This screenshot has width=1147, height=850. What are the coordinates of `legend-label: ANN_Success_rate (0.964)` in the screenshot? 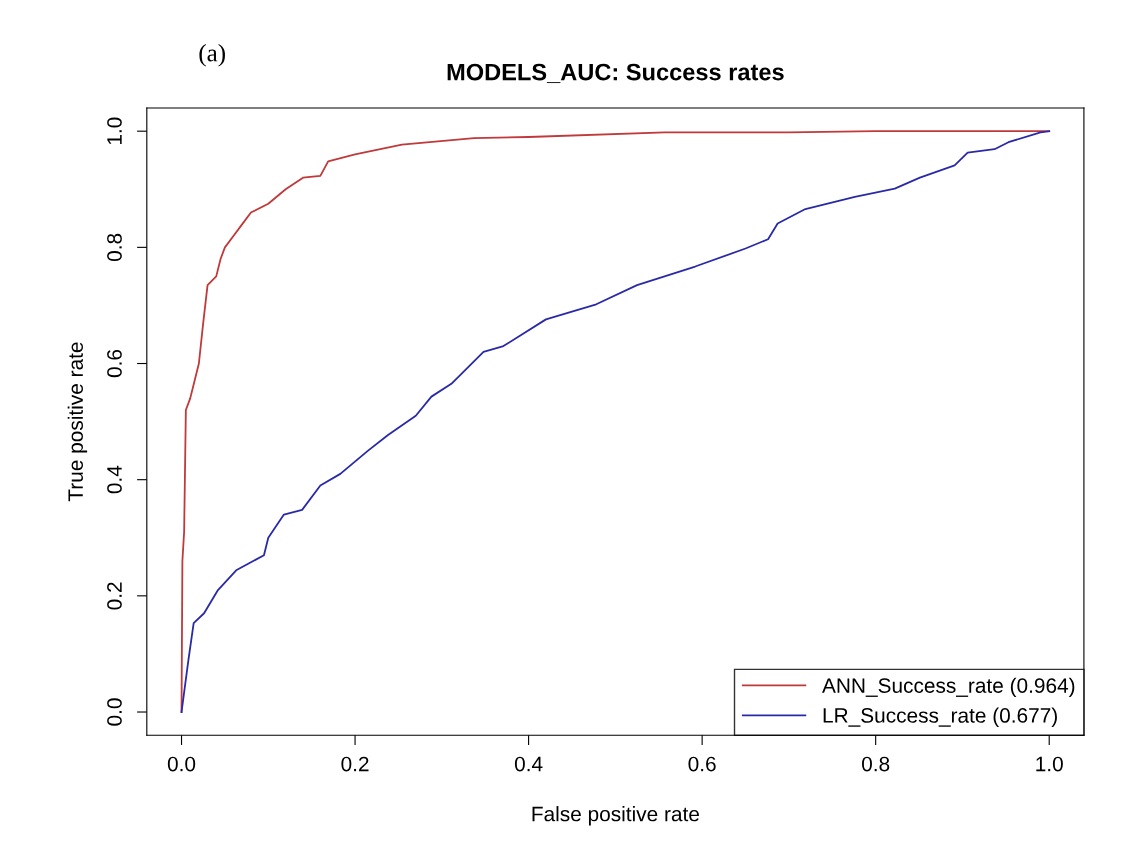 It's located at (948, 687).